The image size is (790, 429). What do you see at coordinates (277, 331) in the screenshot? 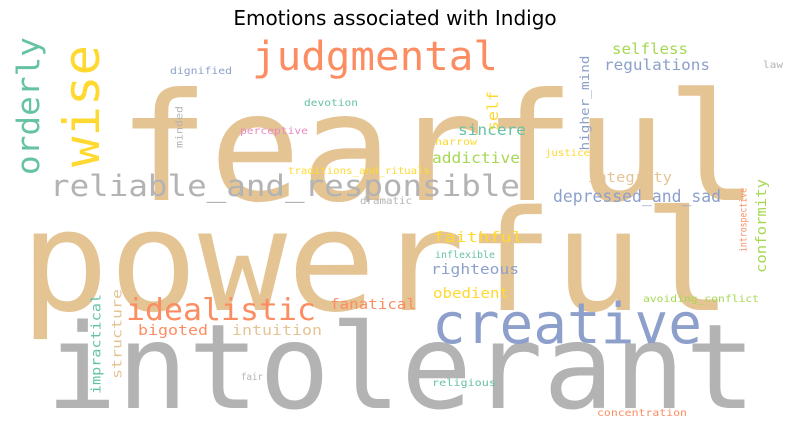
I see `word-intuition: intuition` at bounding box center [277, 331].